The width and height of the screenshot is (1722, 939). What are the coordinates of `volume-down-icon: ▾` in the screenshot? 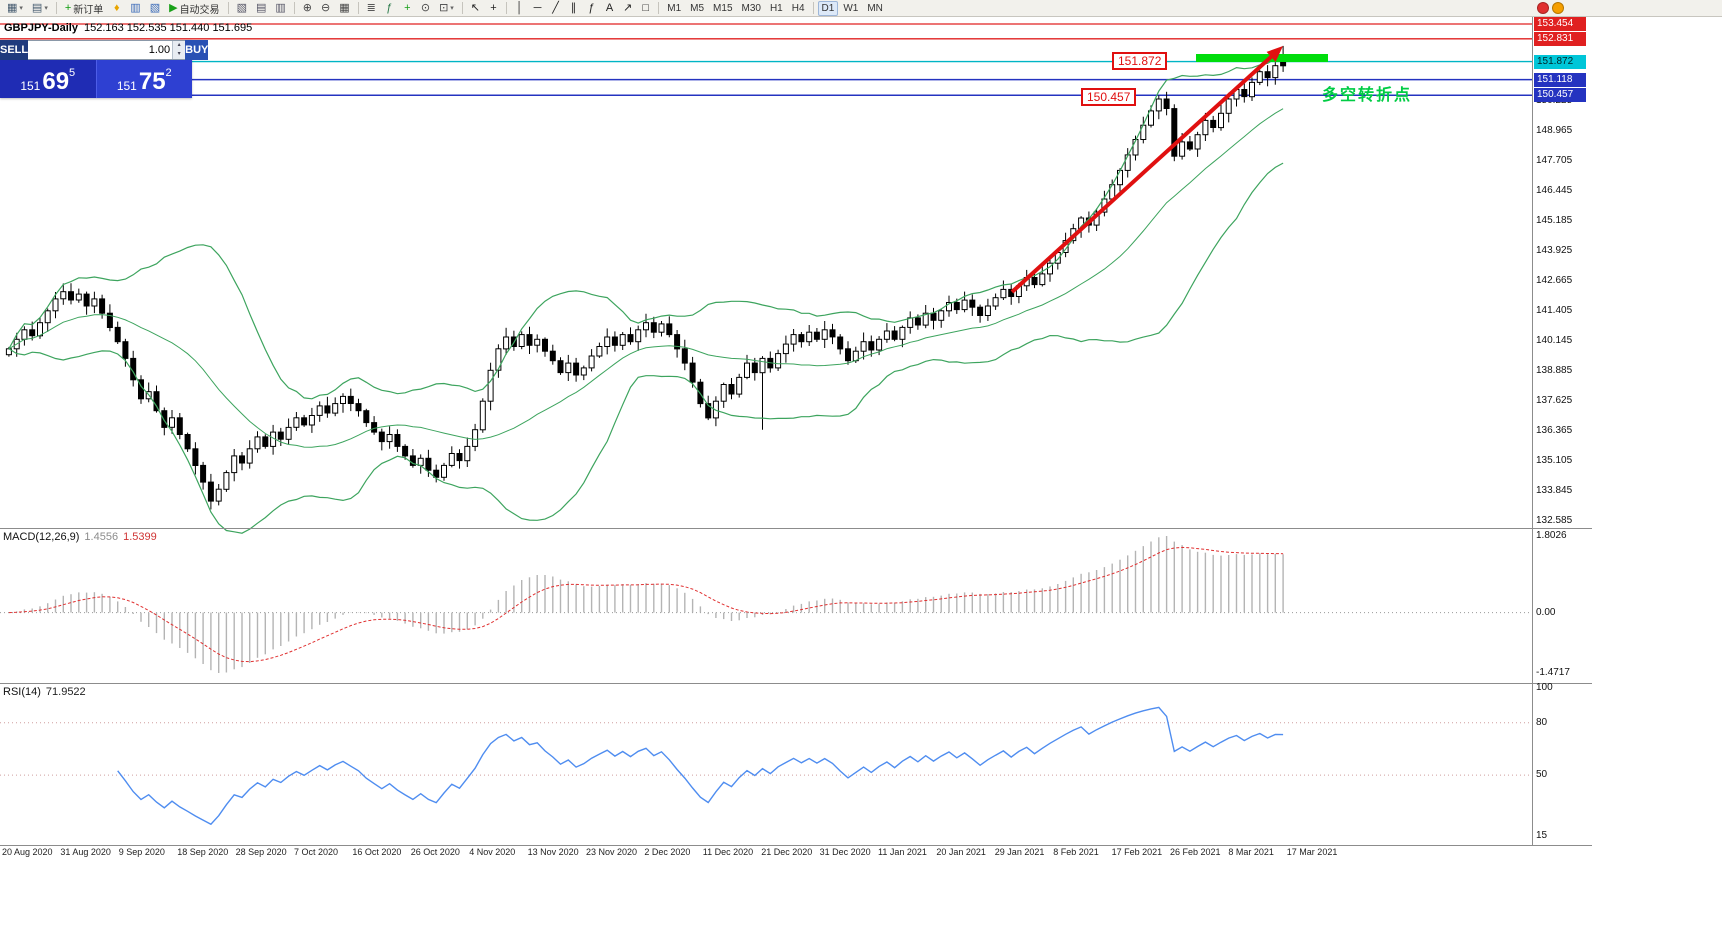 It's located at (179, 54).